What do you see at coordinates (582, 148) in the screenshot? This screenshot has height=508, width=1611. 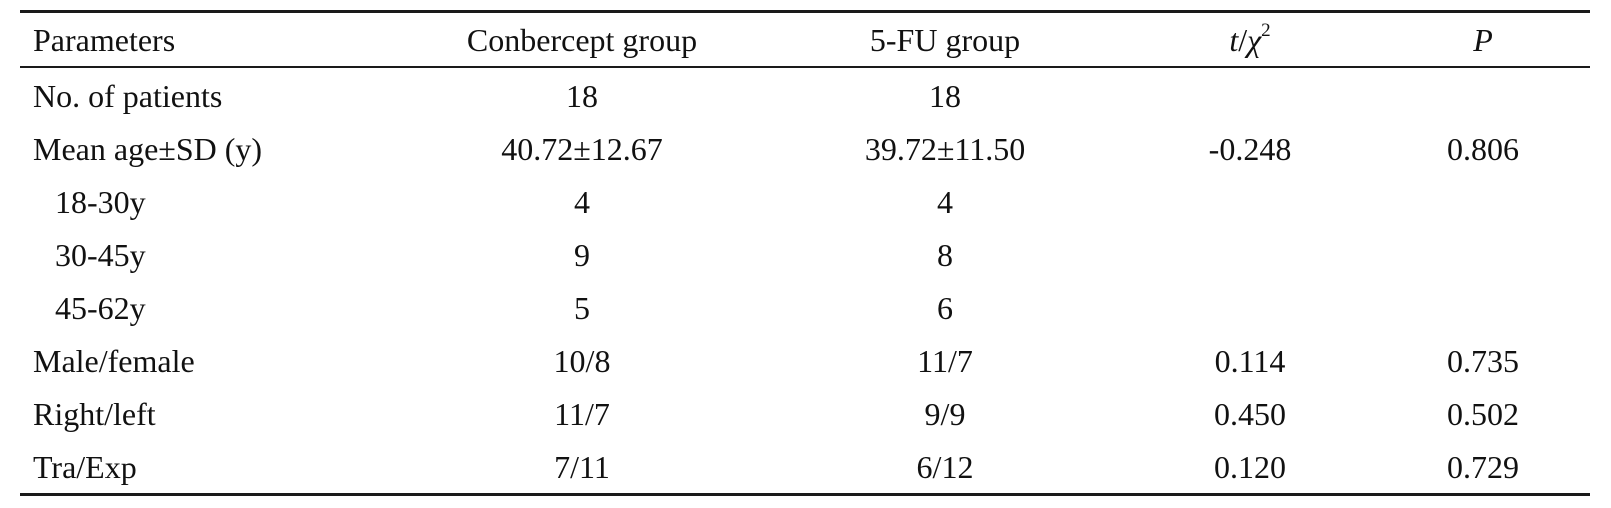 I see `conbercept-value: 40.72±12.67` at bounding box center [582, 148].